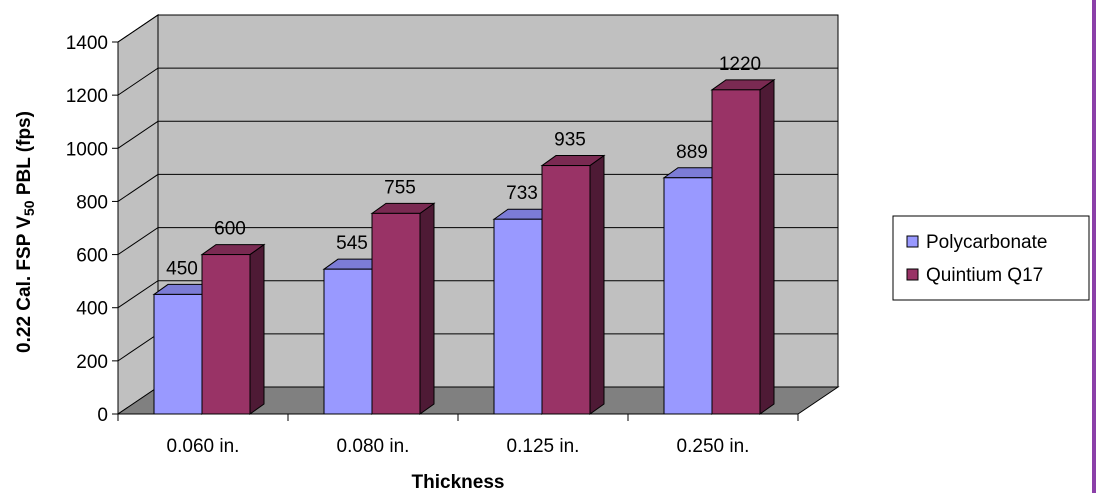 This screenshot has width=1104, height=493. Describe the element at coordinates (87, 96) in the screenshot. I see `y-tick-label: 1200` at that location.